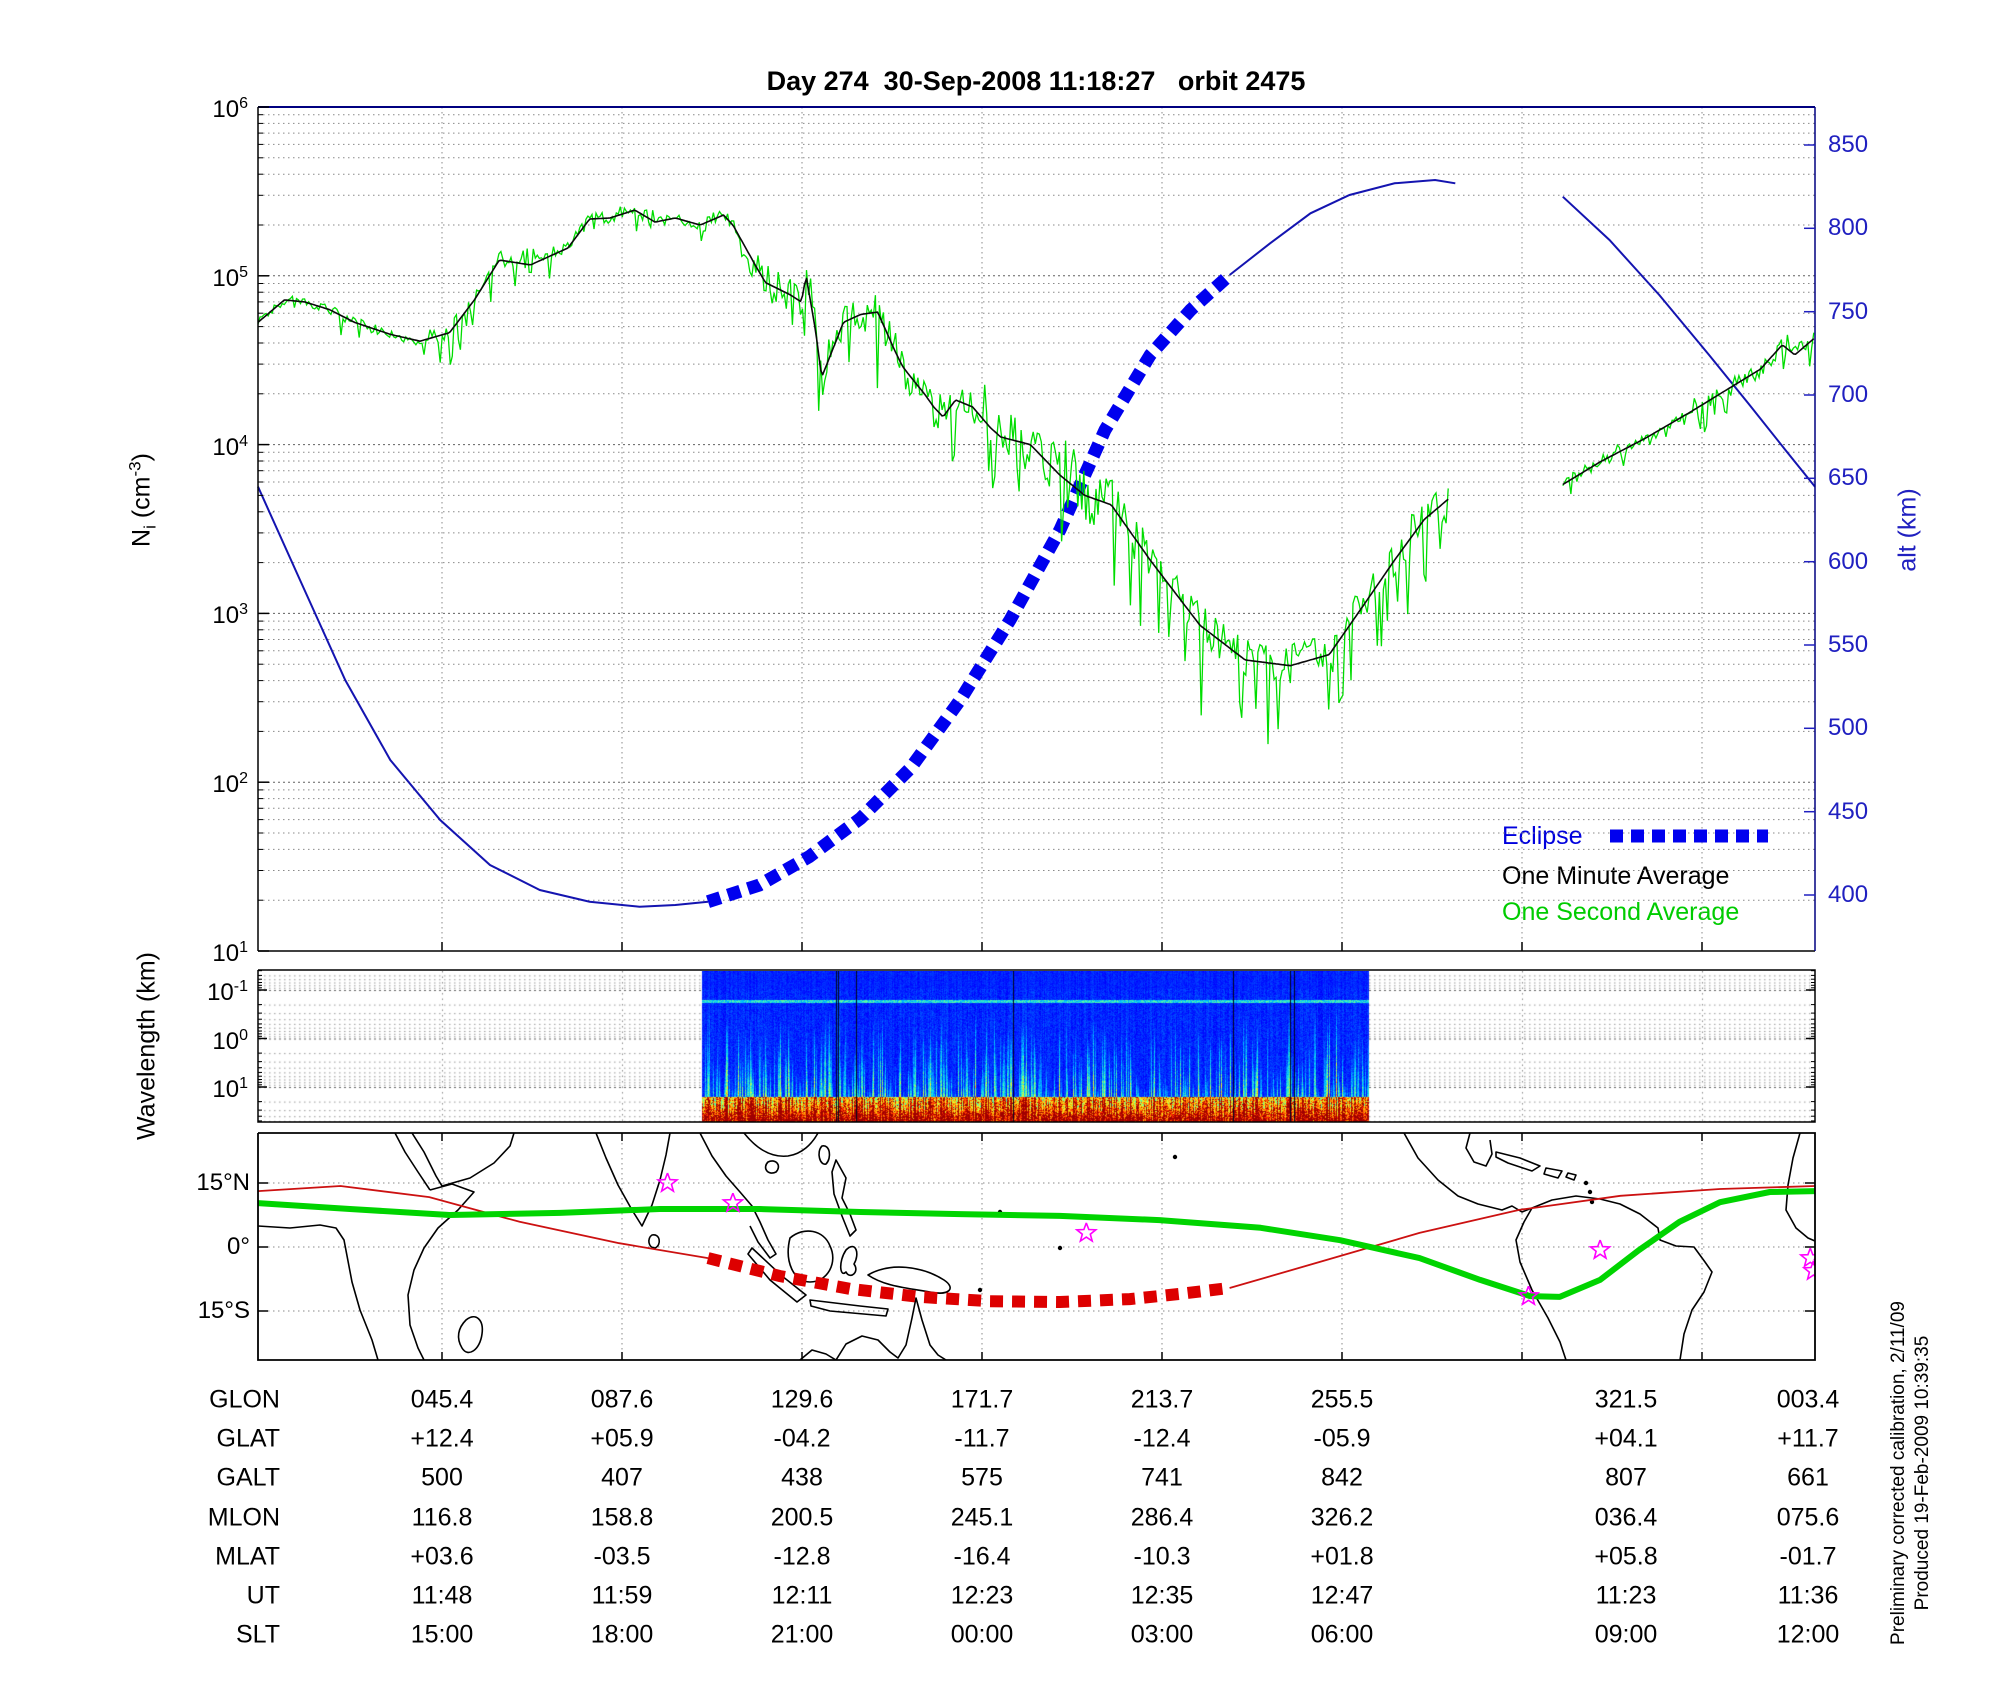 The height and width of the screenshot is (1700, 2000). Describe the element at coordinates (1616, 876) in the screenshot. I see `legend-one-minute-label: One Minute Average` at that location.